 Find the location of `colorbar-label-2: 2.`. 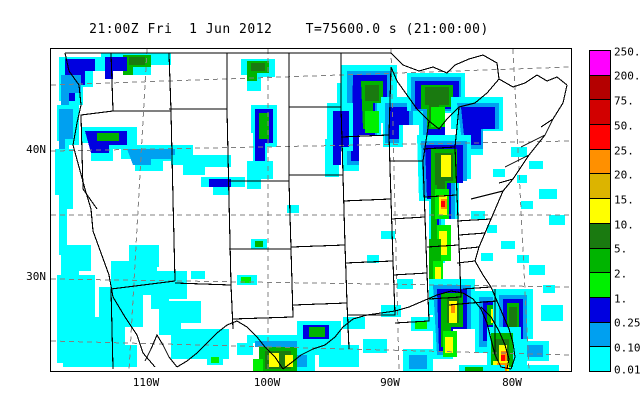

colorbar-label-2: 2. is located at coordinates (621, 274).